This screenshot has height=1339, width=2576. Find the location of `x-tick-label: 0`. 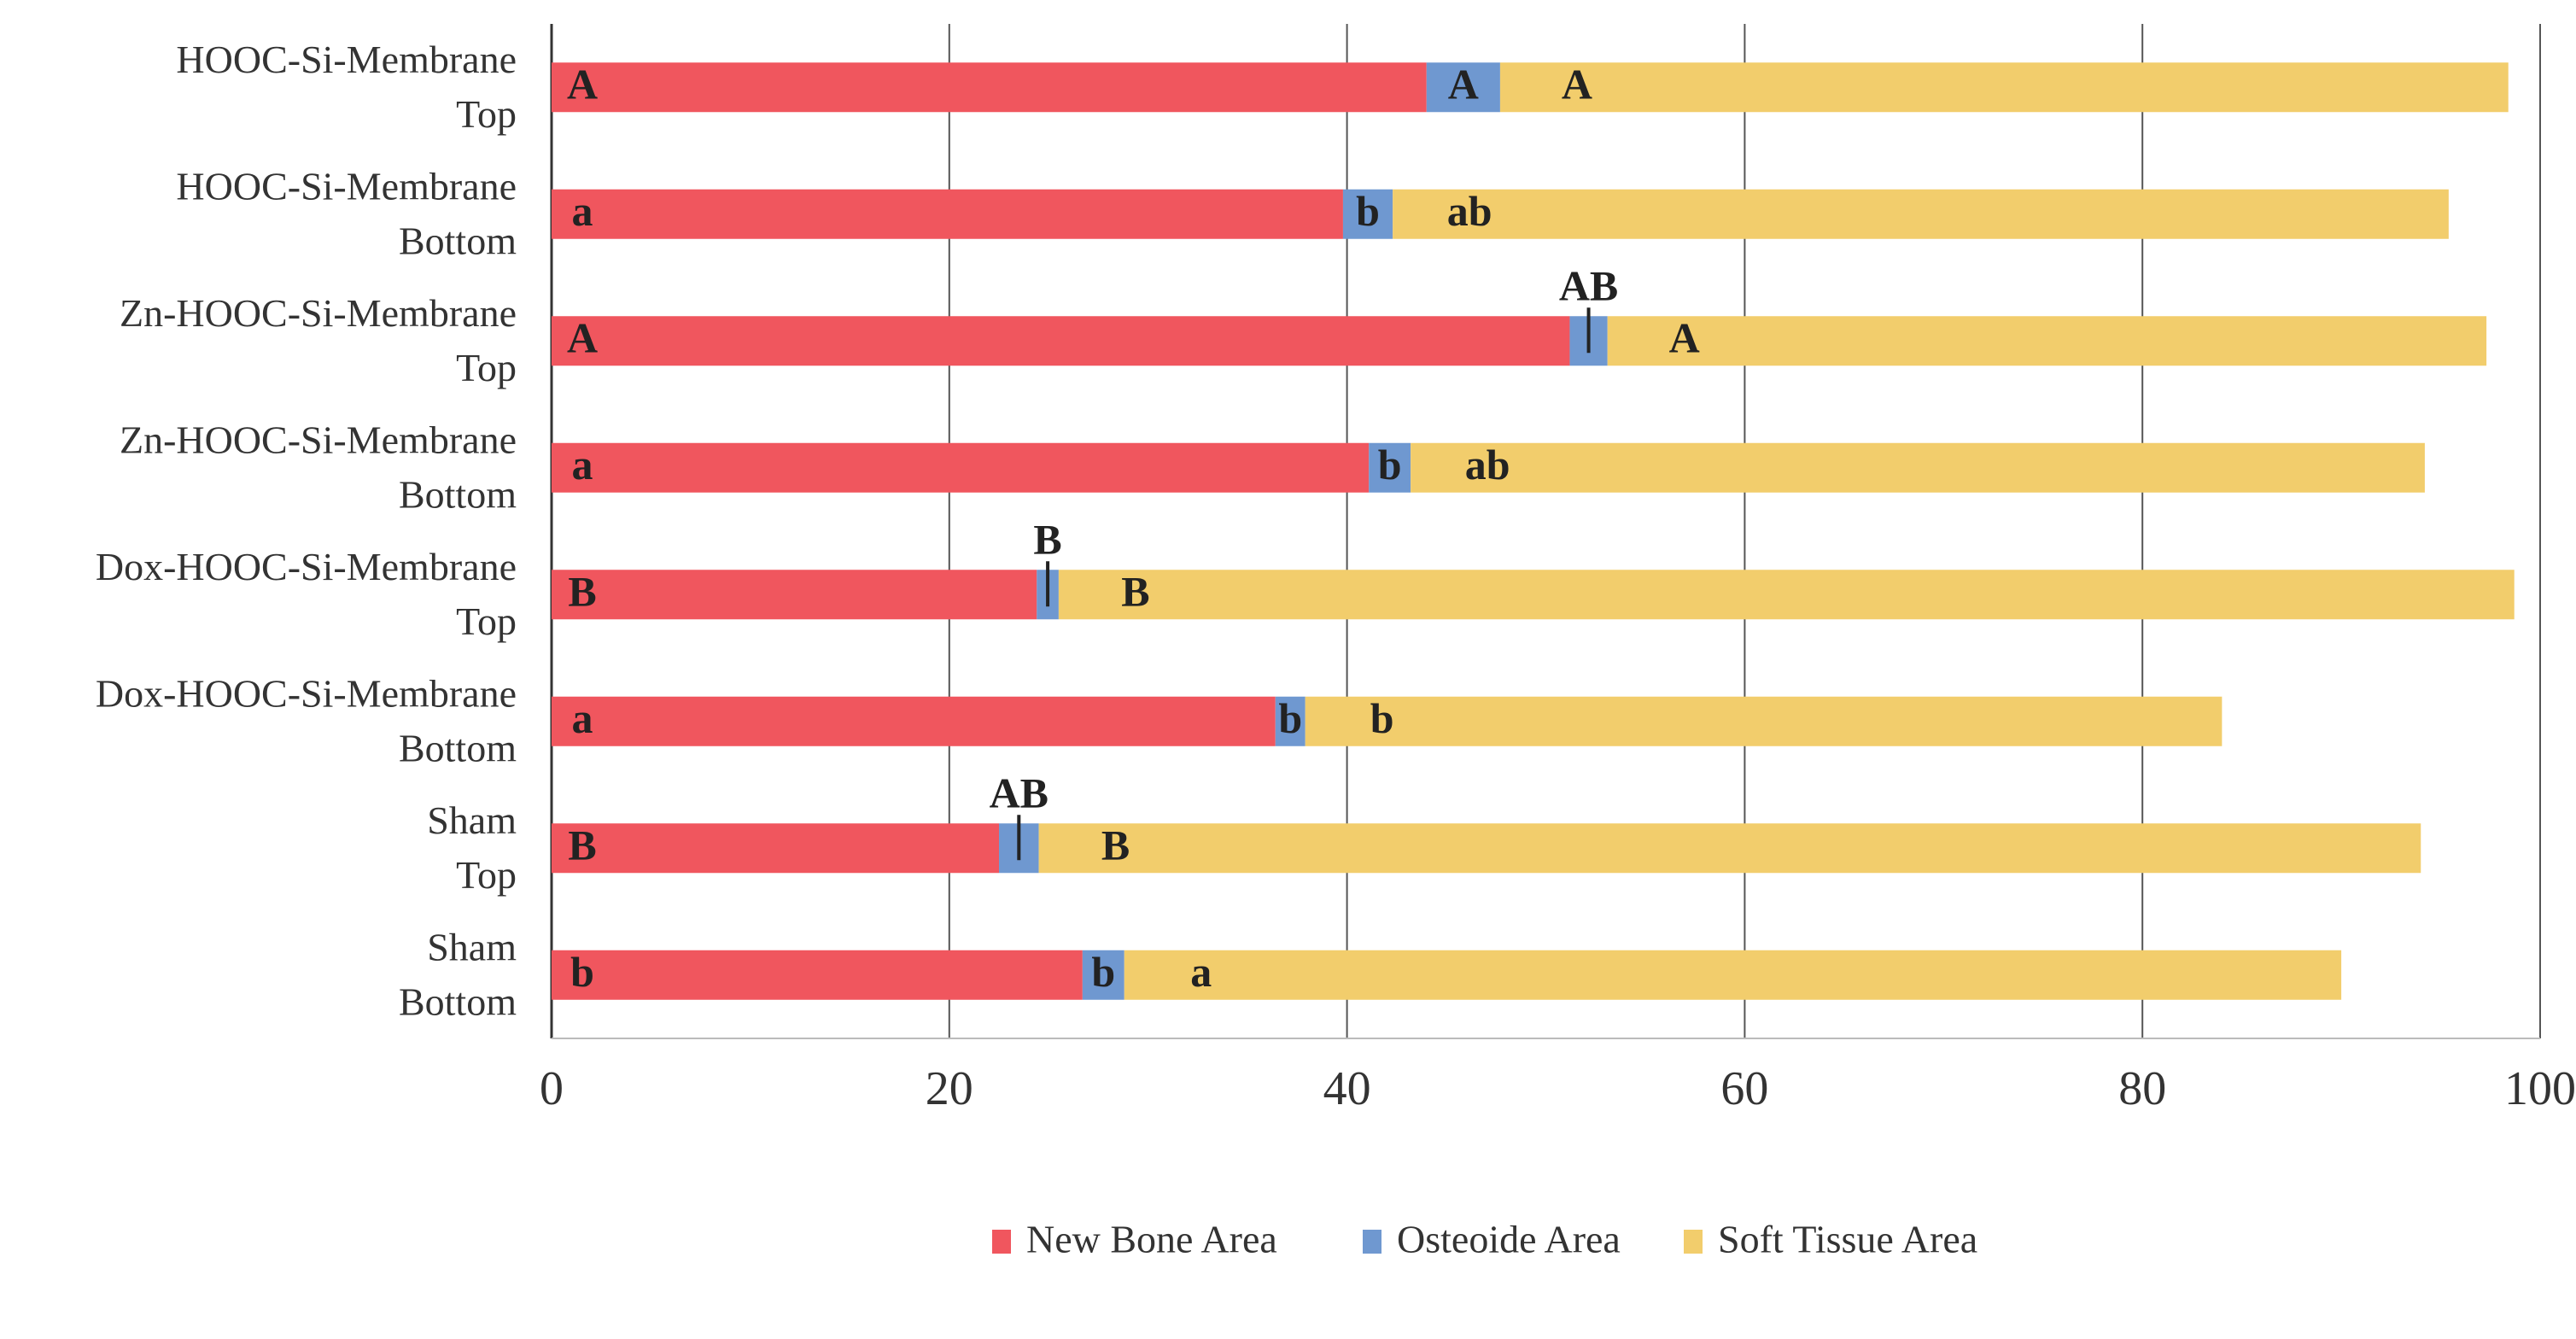

x-tick-label: 0 is located at coordinates (552, 1088).